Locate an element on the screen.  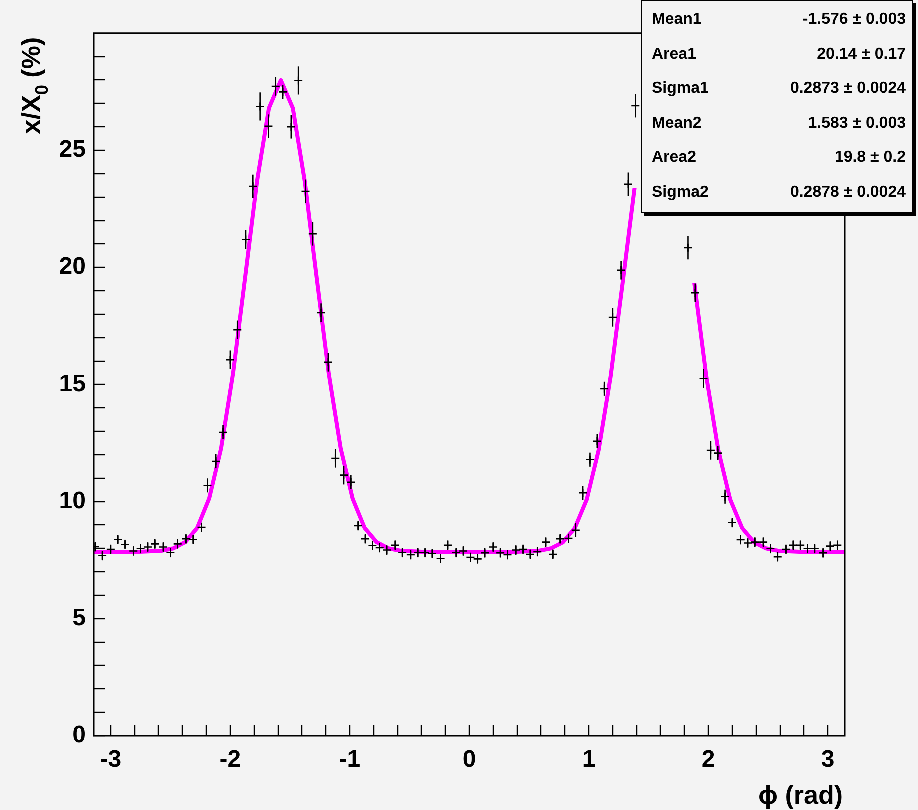
x-axis-title: ϕ (rad) is located at coordinates (801, 795).